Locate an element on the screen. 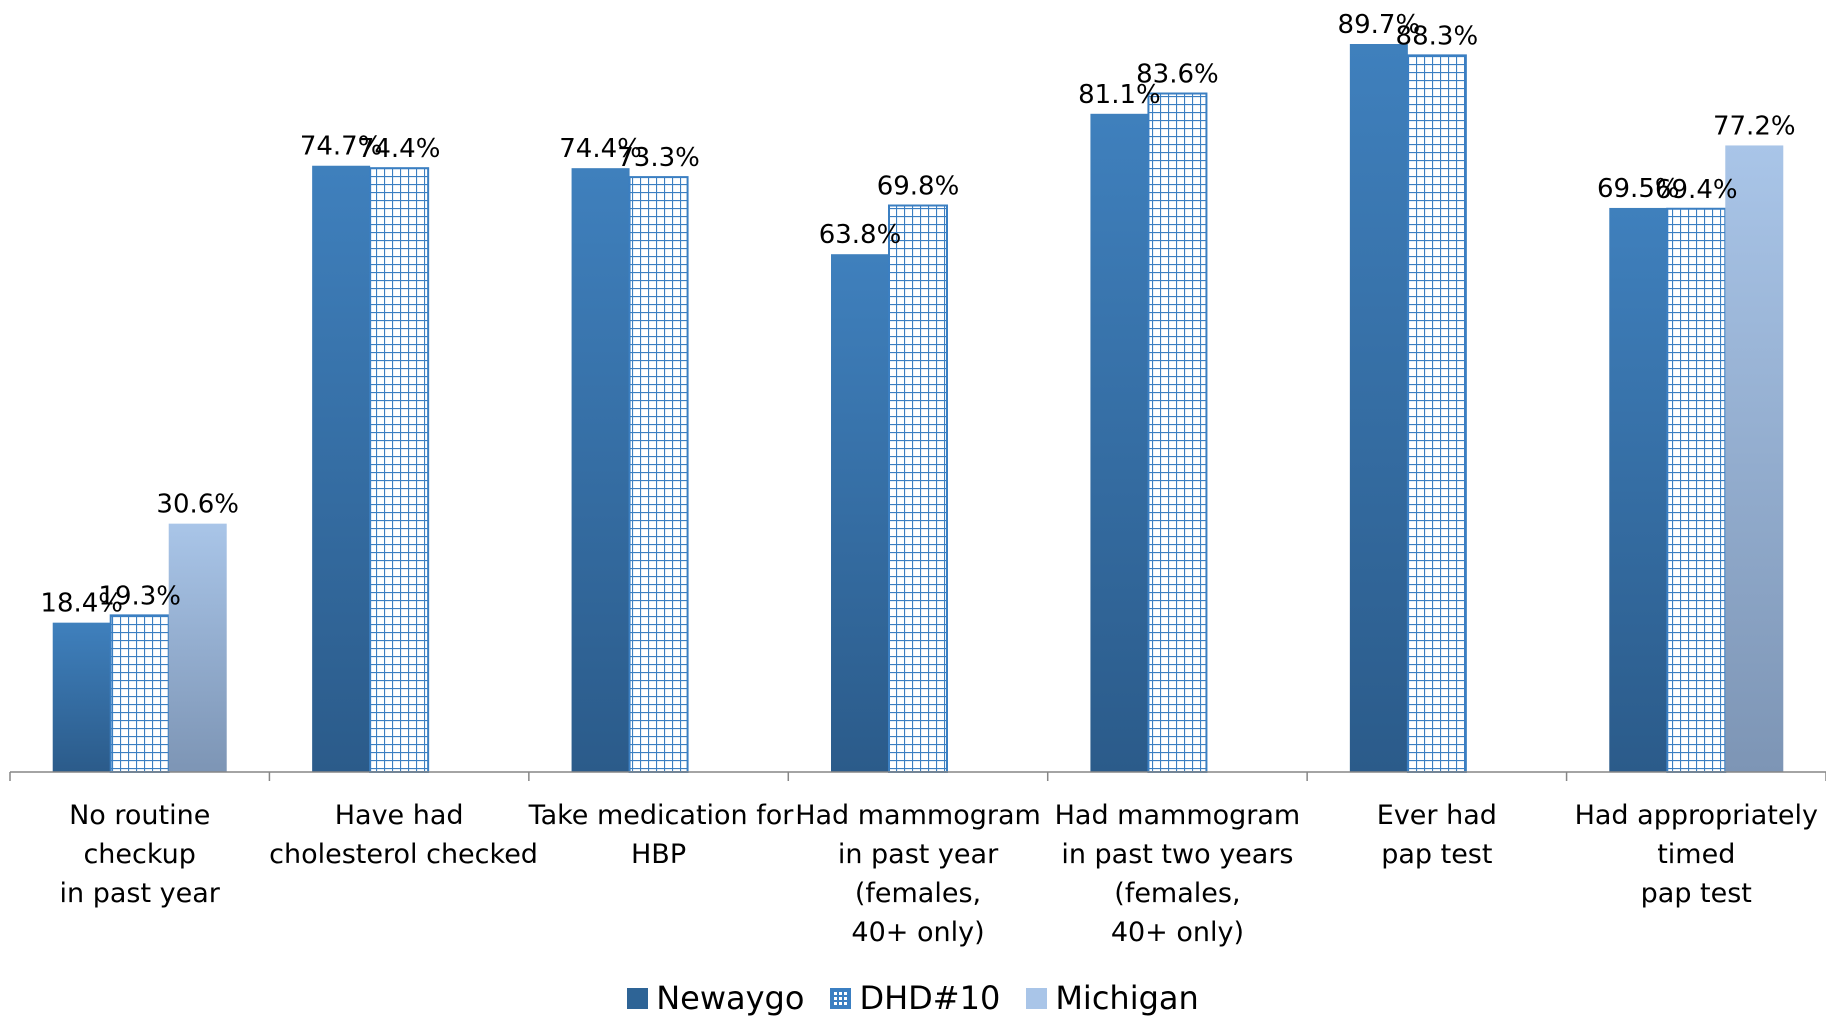  category-label: Had appropriately timed pap test is located at coordinates (1696, 854).